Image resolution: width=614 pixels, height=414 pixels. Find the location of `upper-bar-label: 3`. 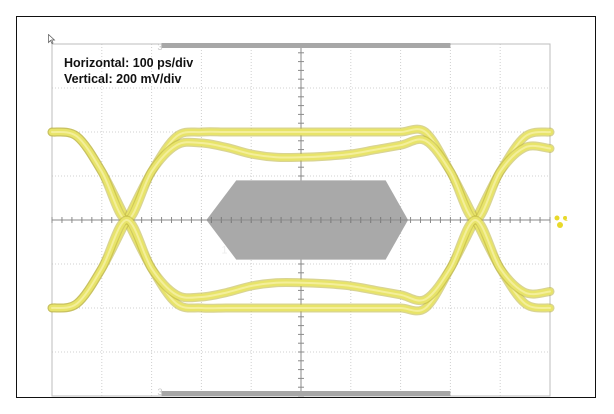

upper-bar-label: 3 is located at coordinates (160, 47).